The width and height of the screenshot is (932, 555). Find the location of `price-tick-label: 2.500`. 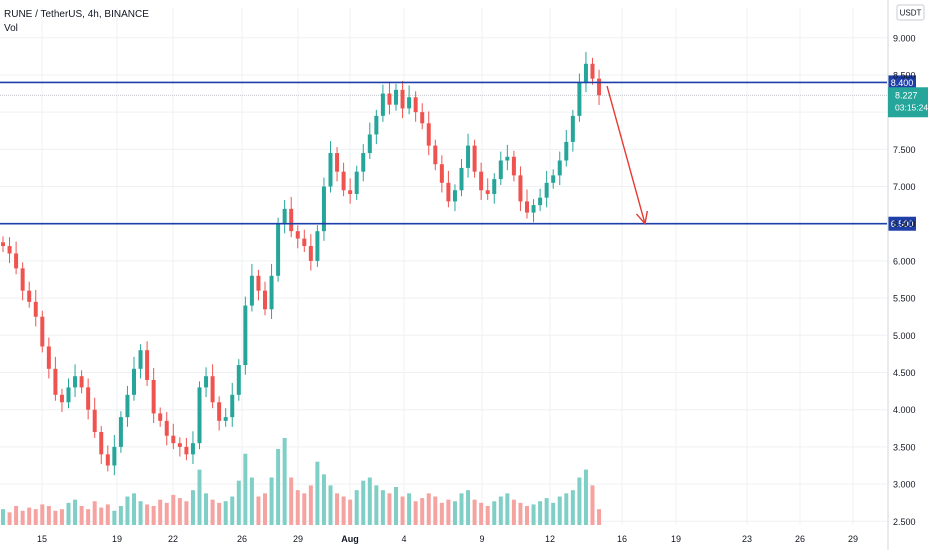

price-tick-label: 2.500 is located at coordinates (904, 522).